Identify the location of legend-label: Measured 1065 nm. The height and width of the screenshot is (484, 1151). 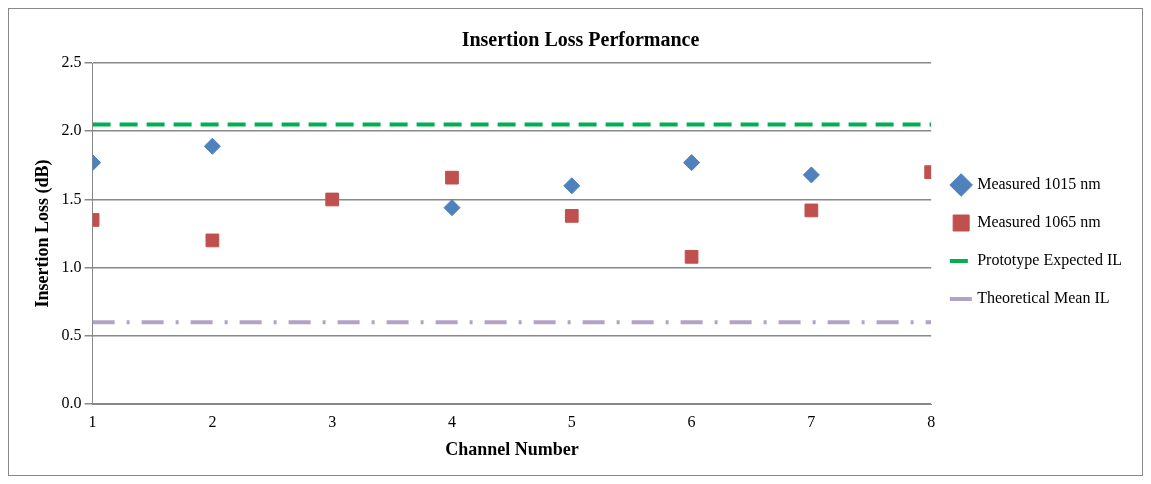
(1039, 222).